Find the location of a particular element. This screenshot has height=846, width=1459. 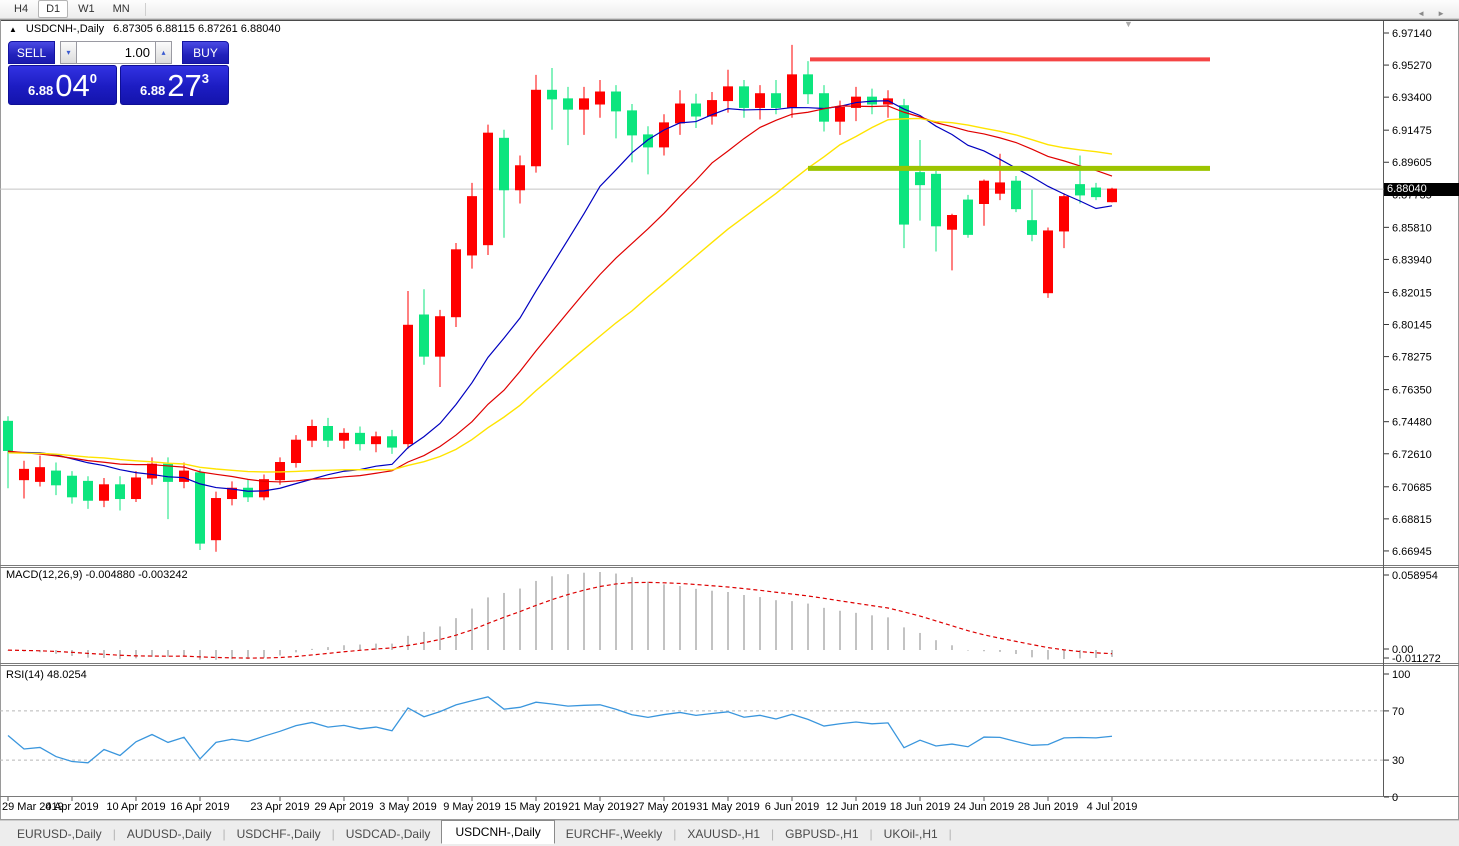

date-axis-label: 15 May 2019 is located at coordinates (536, 807).